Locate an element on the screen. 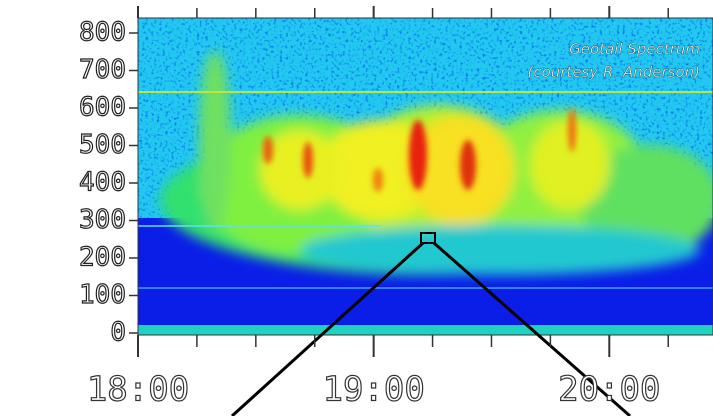 This screenshot has height=416, width=713. y-tick-label: 300 is located at coordinates (102, 220).